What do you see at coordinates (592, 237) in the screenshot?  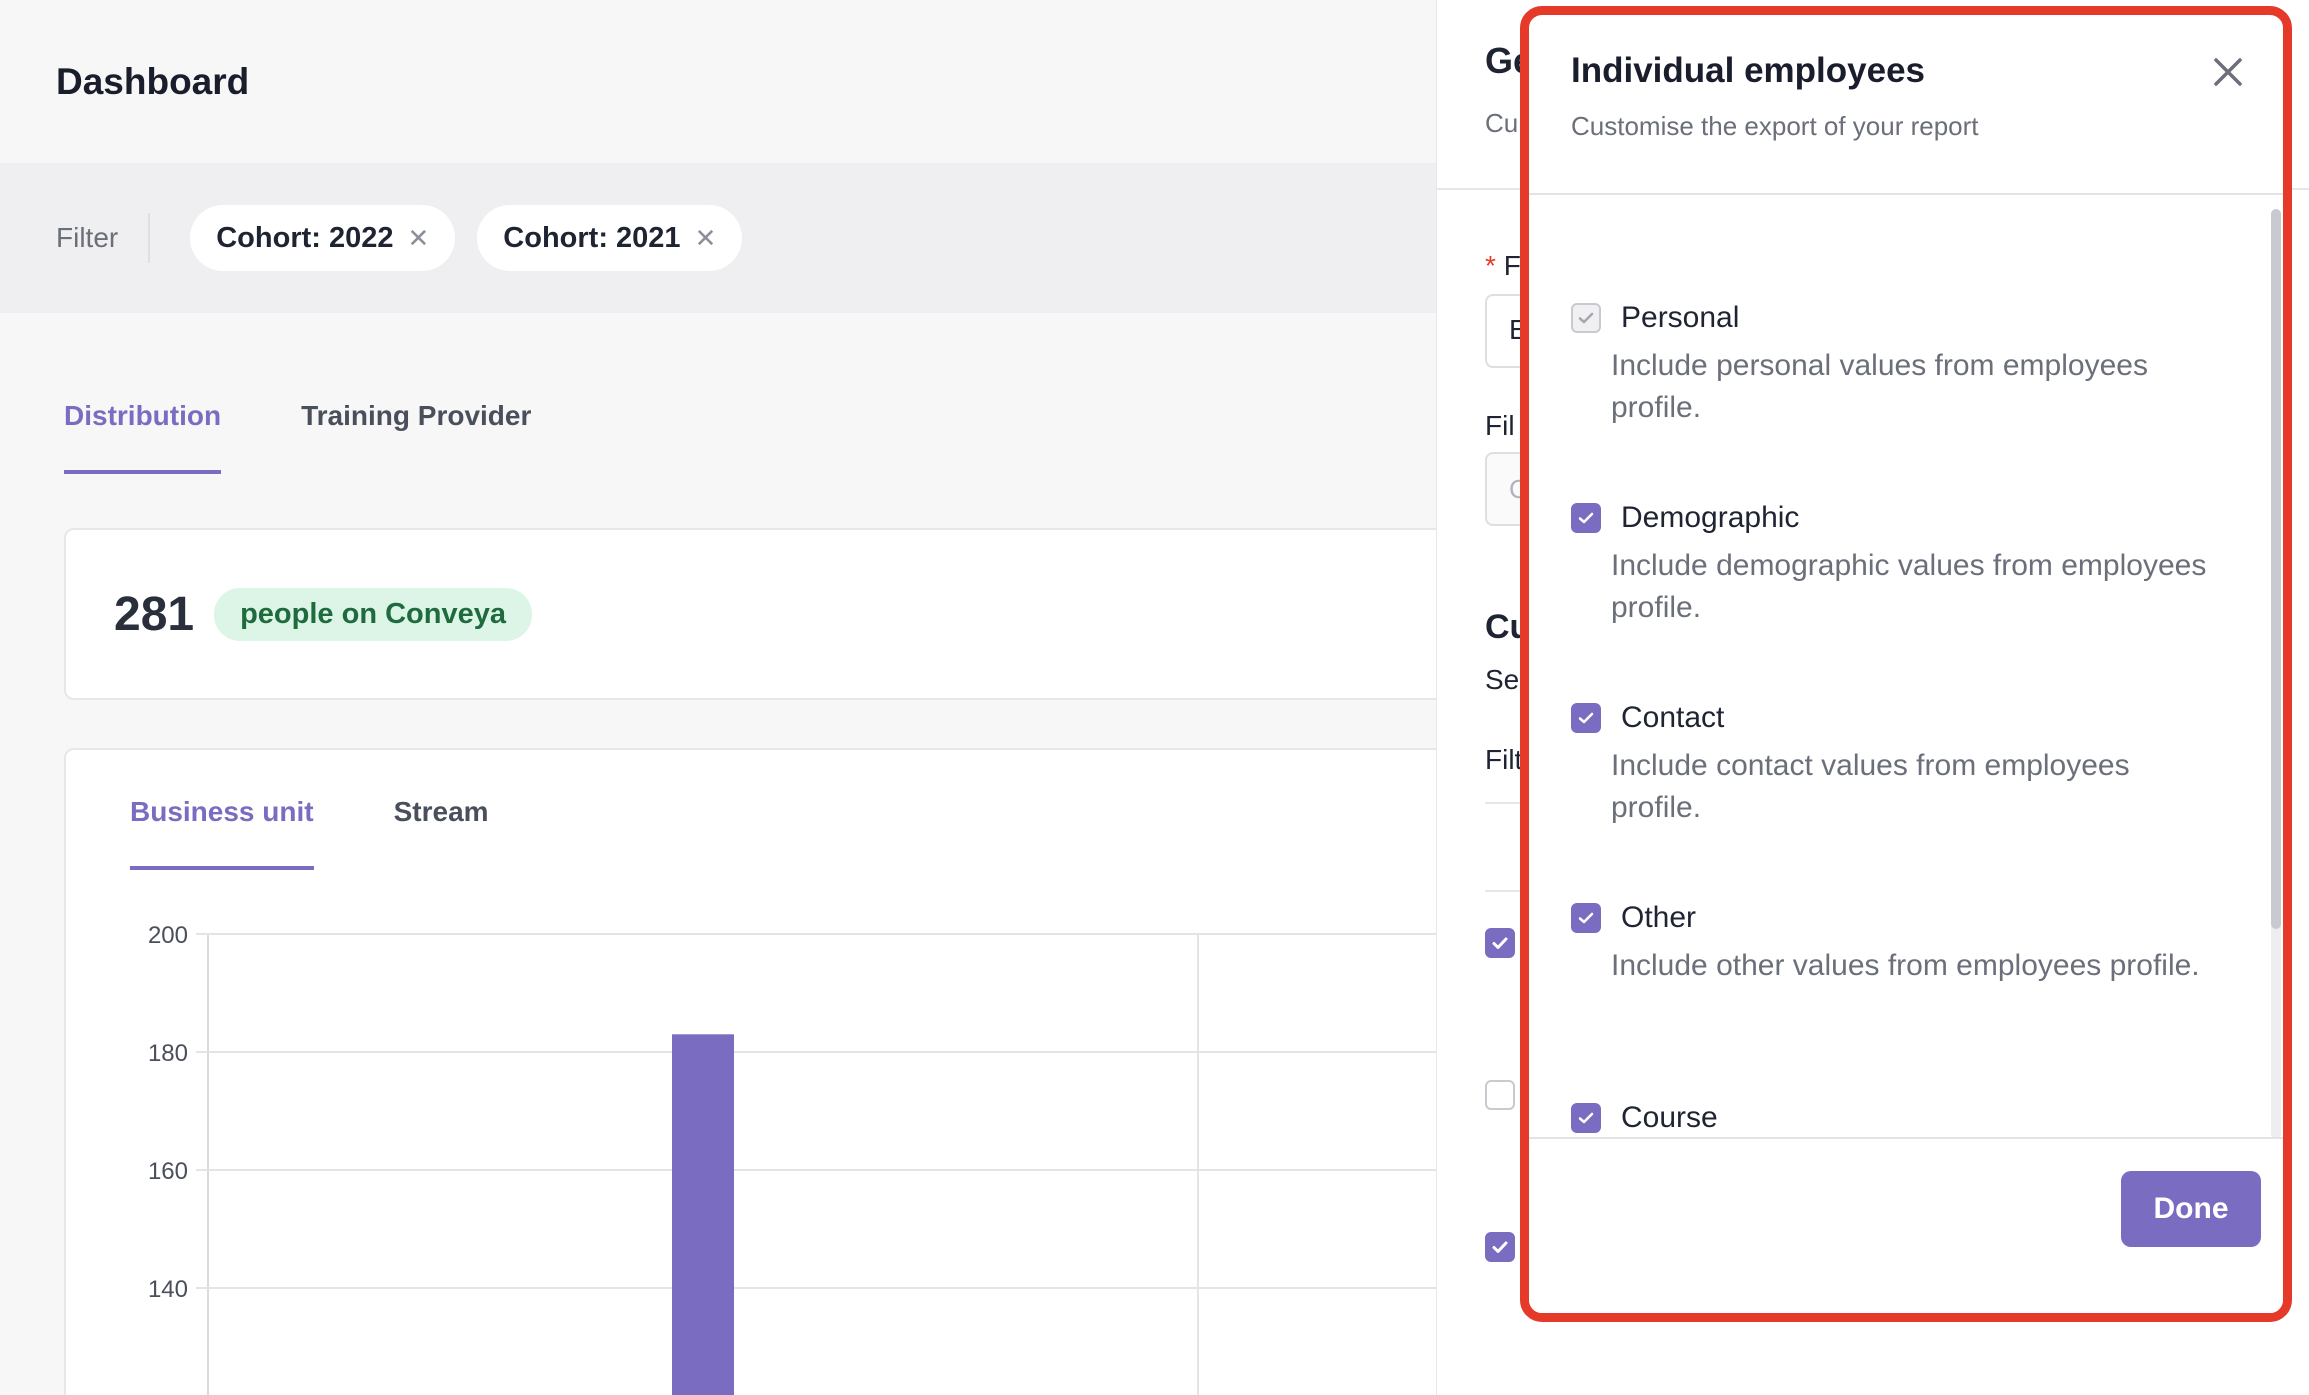 I see `filter-chip-label: Cohort: 2021` at bounding box center [592, 237].